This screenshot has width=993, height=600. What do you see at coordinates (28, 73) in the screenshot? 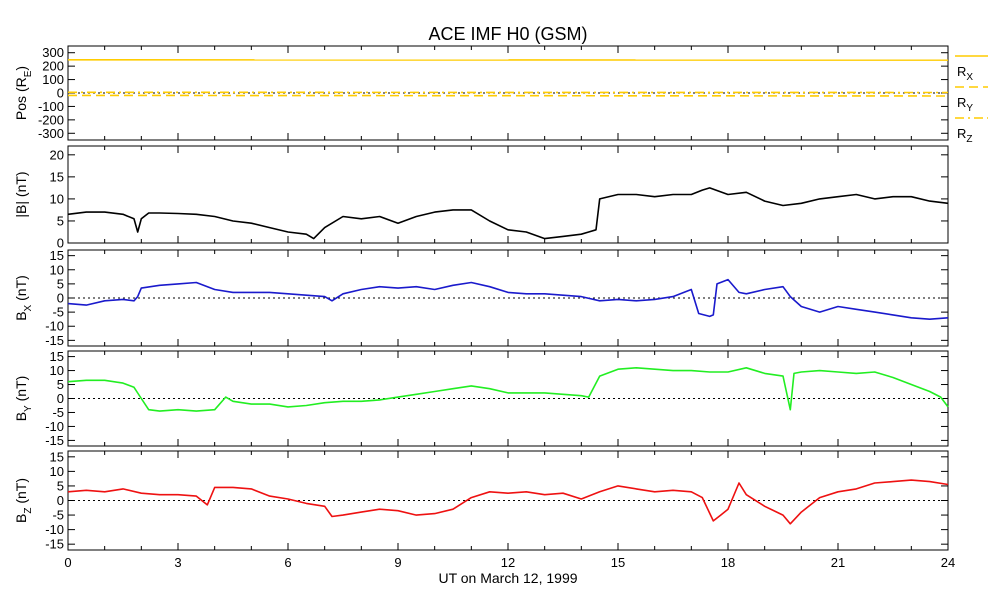
I see `y-axis-label-subscript: E` at bounding box center [28, 73].